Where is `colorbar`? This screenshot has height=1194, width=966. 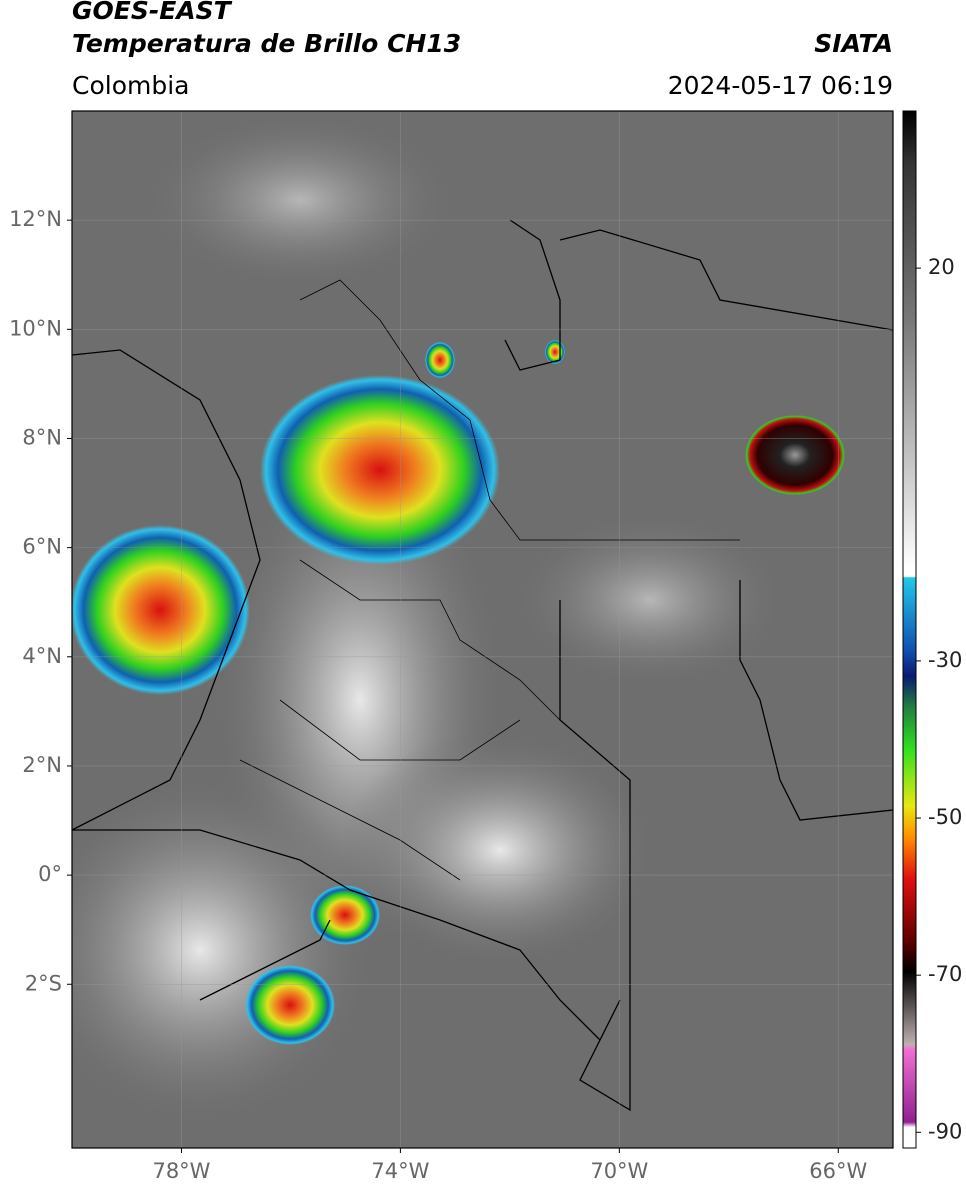
colorbar is located at coordinates (909, 629).